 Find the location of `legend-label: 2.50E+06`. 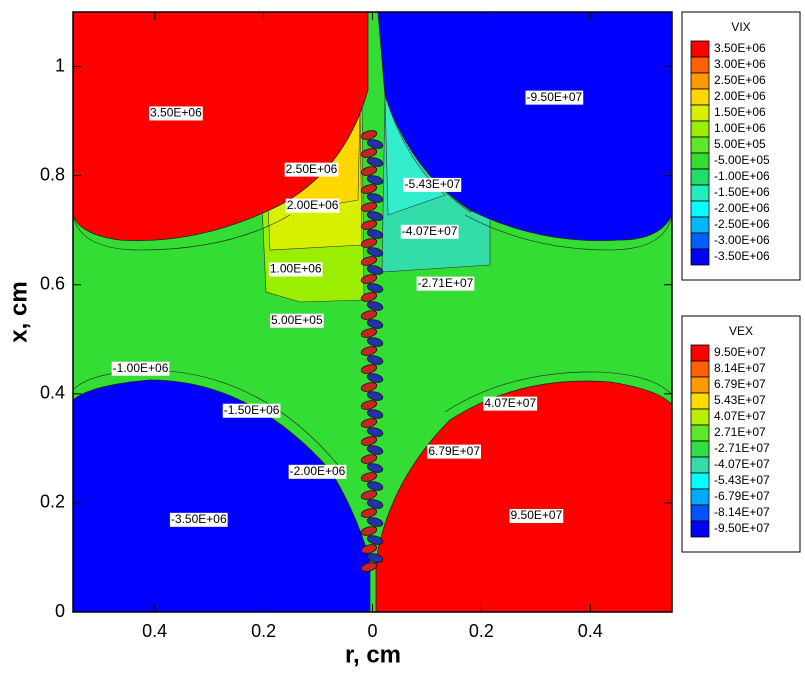

legend-label: 2.50E+06 is located at coordinates (740, 80).